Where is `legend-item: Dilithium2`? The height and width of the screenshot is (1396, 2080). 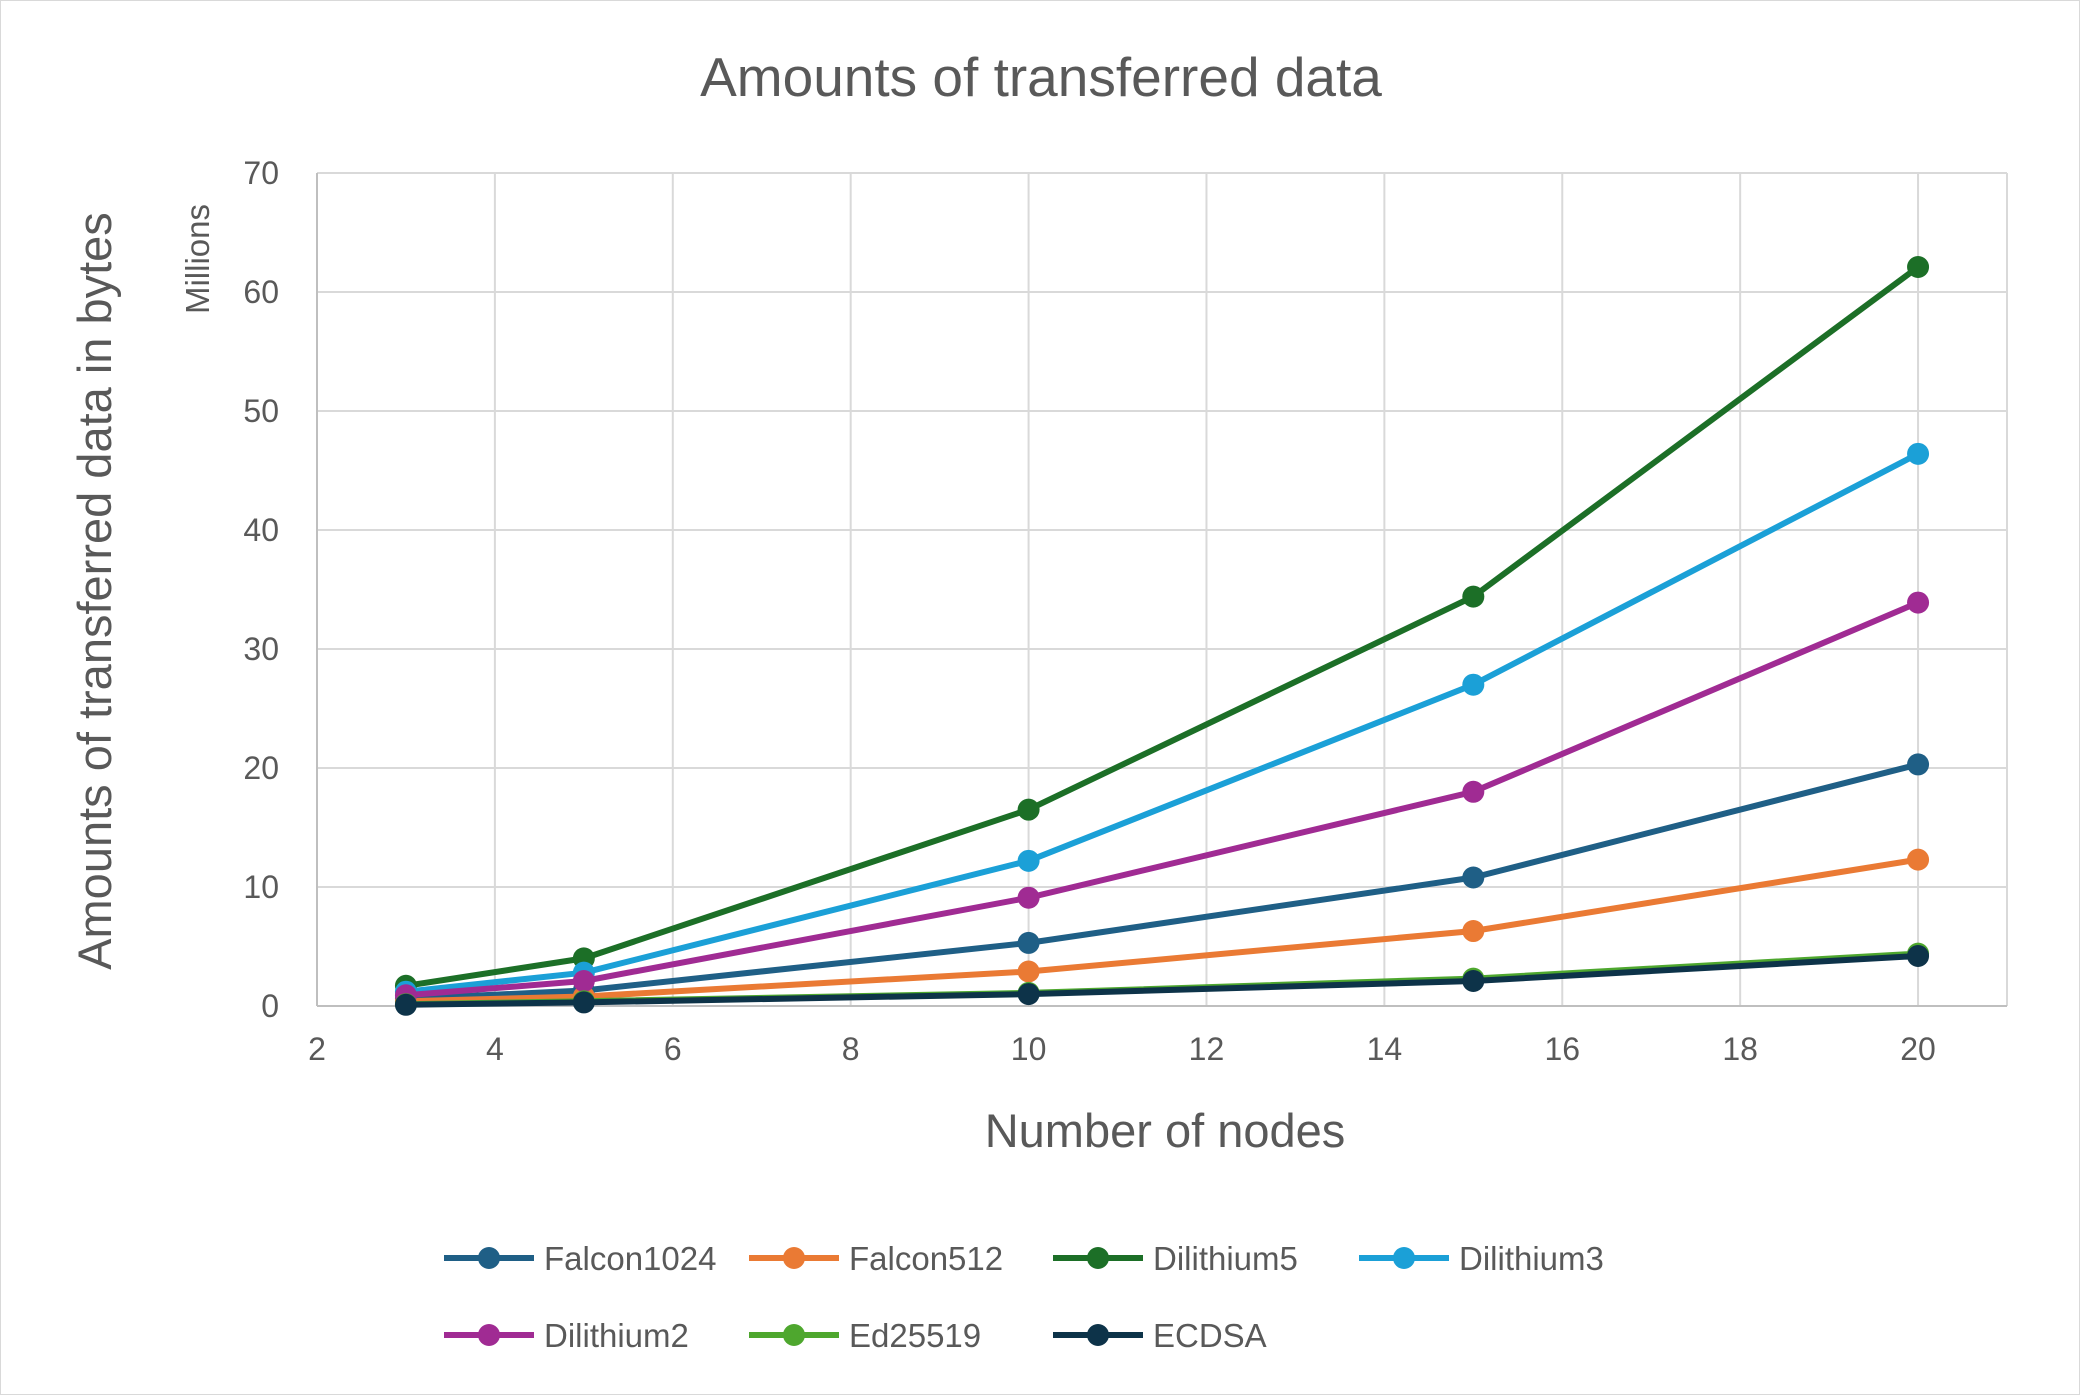 legend-item: Dilithium2 is located at coordinates (566, 1335).